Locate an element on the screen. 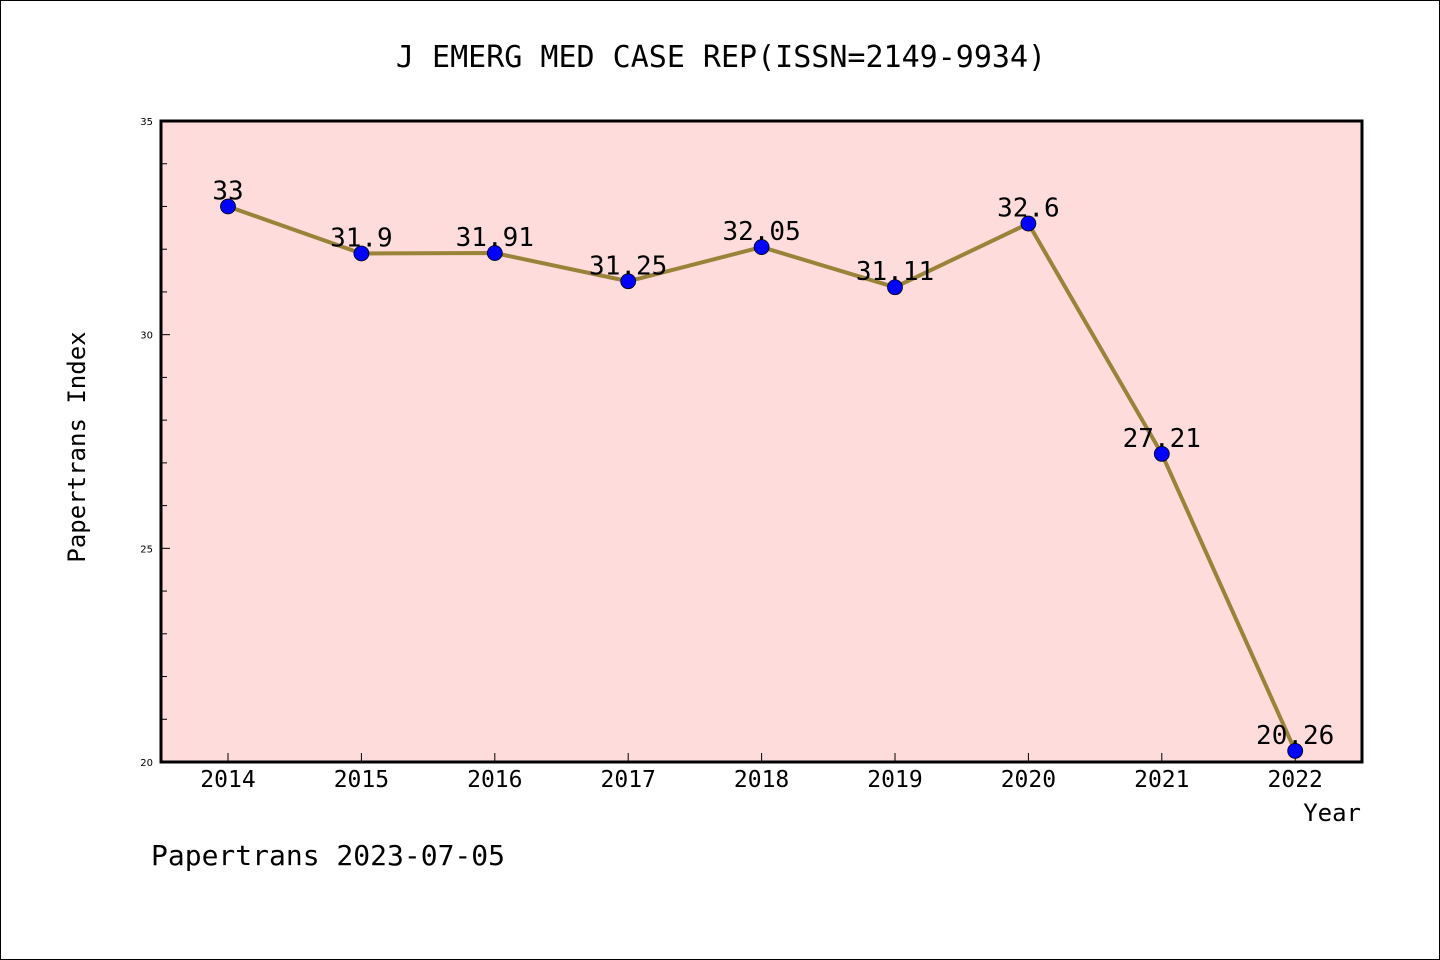 Image resolution: width=1440 pixels, height=960 pixels. y-tick-label: 25 is located at coordinates (146, 549).